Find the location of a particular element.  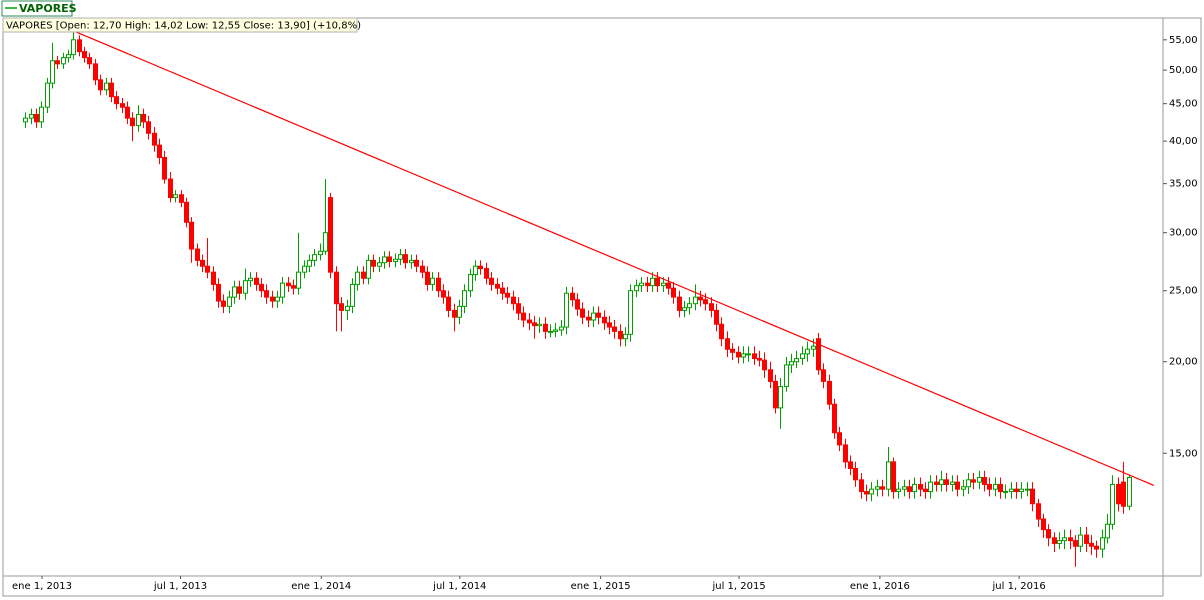

x-axis-panel is located at coordinates (583, 586).